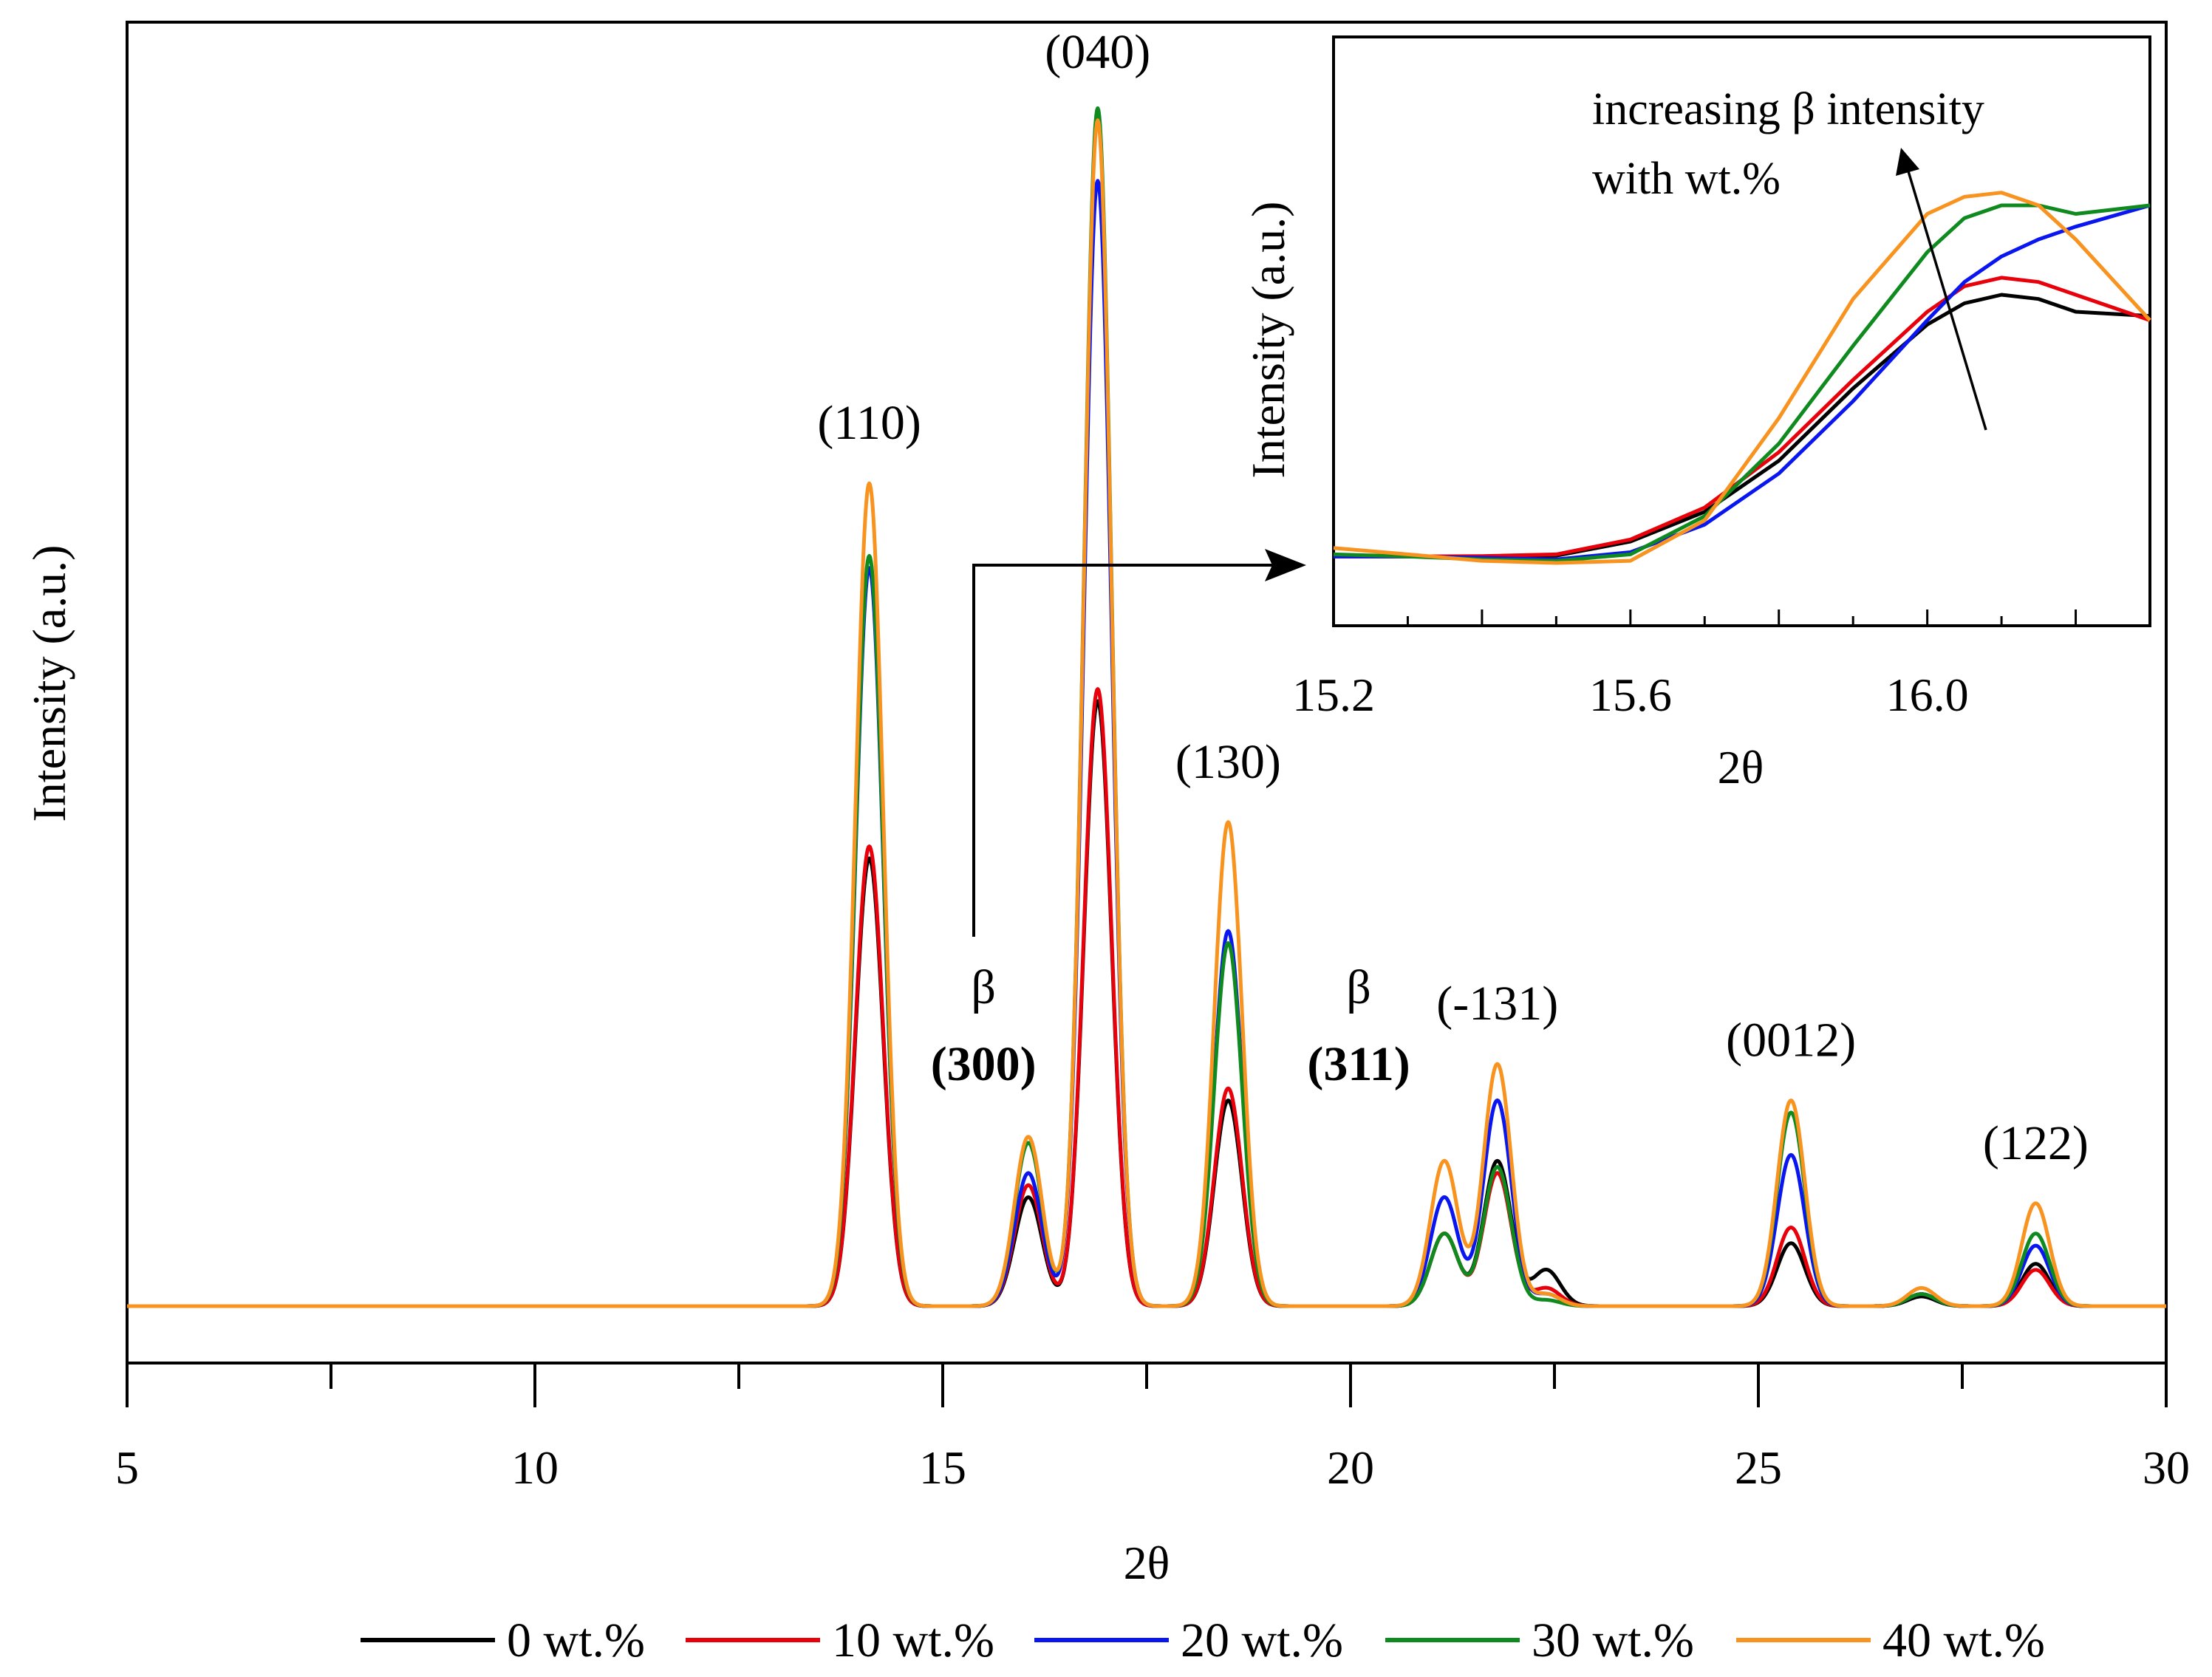  Describe the element at coordinates (1228, 762) in the screenshot. I see `peak-label: (130)` at that location.